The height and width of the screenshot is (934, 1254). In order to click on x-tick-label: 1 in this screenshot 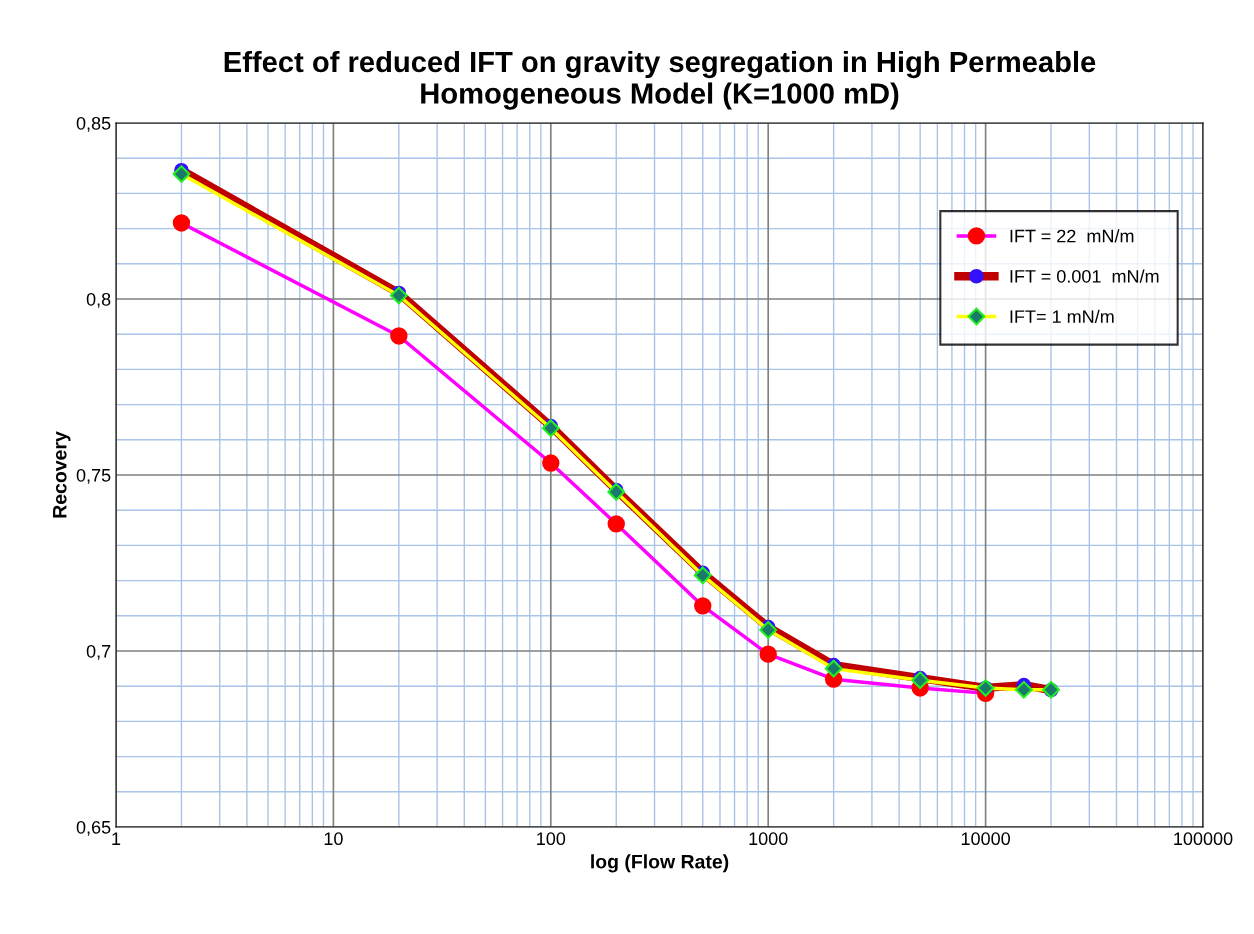, I will do `click(116, 838)`.